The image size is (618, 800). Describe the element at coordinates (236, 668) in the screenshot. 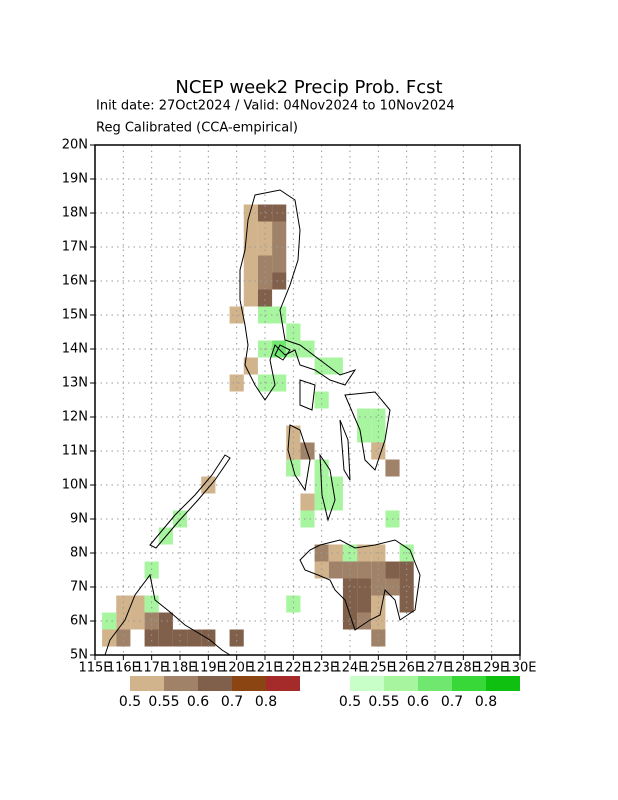

I see `lon-tick-label: 120E` at that location.